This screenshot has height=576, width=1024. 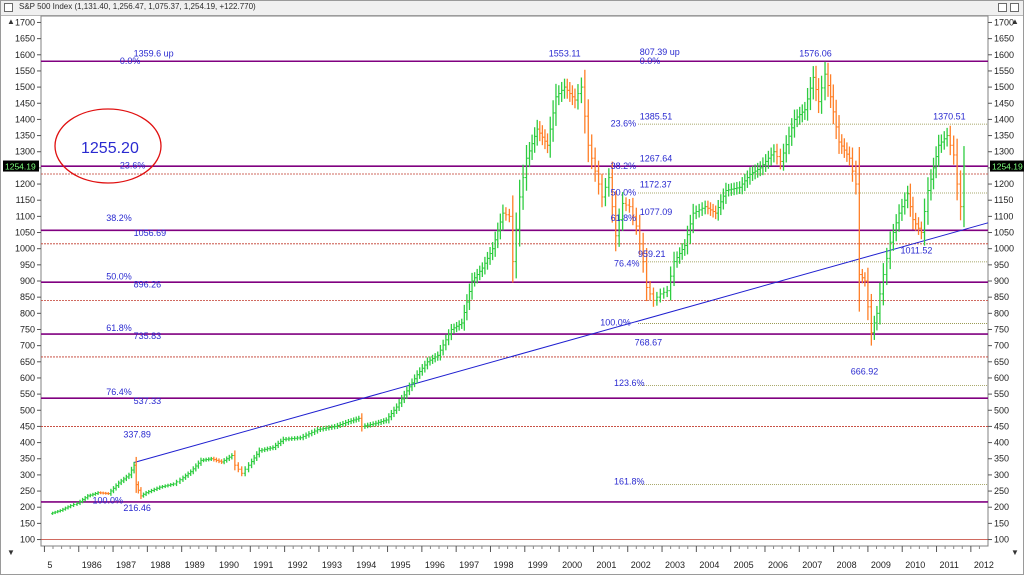 I want to click on y-tick-label-right: 800, so click(x=1001, y=313).